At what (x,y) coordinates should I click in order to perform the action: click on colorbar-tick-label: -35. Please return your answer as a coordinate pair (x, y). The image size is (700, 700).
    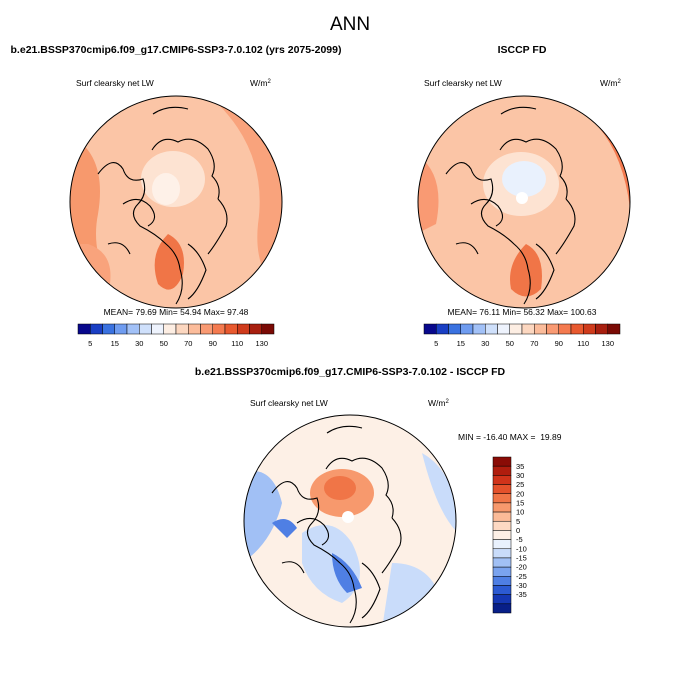
    Looking at the image, I should click on (521, 594).